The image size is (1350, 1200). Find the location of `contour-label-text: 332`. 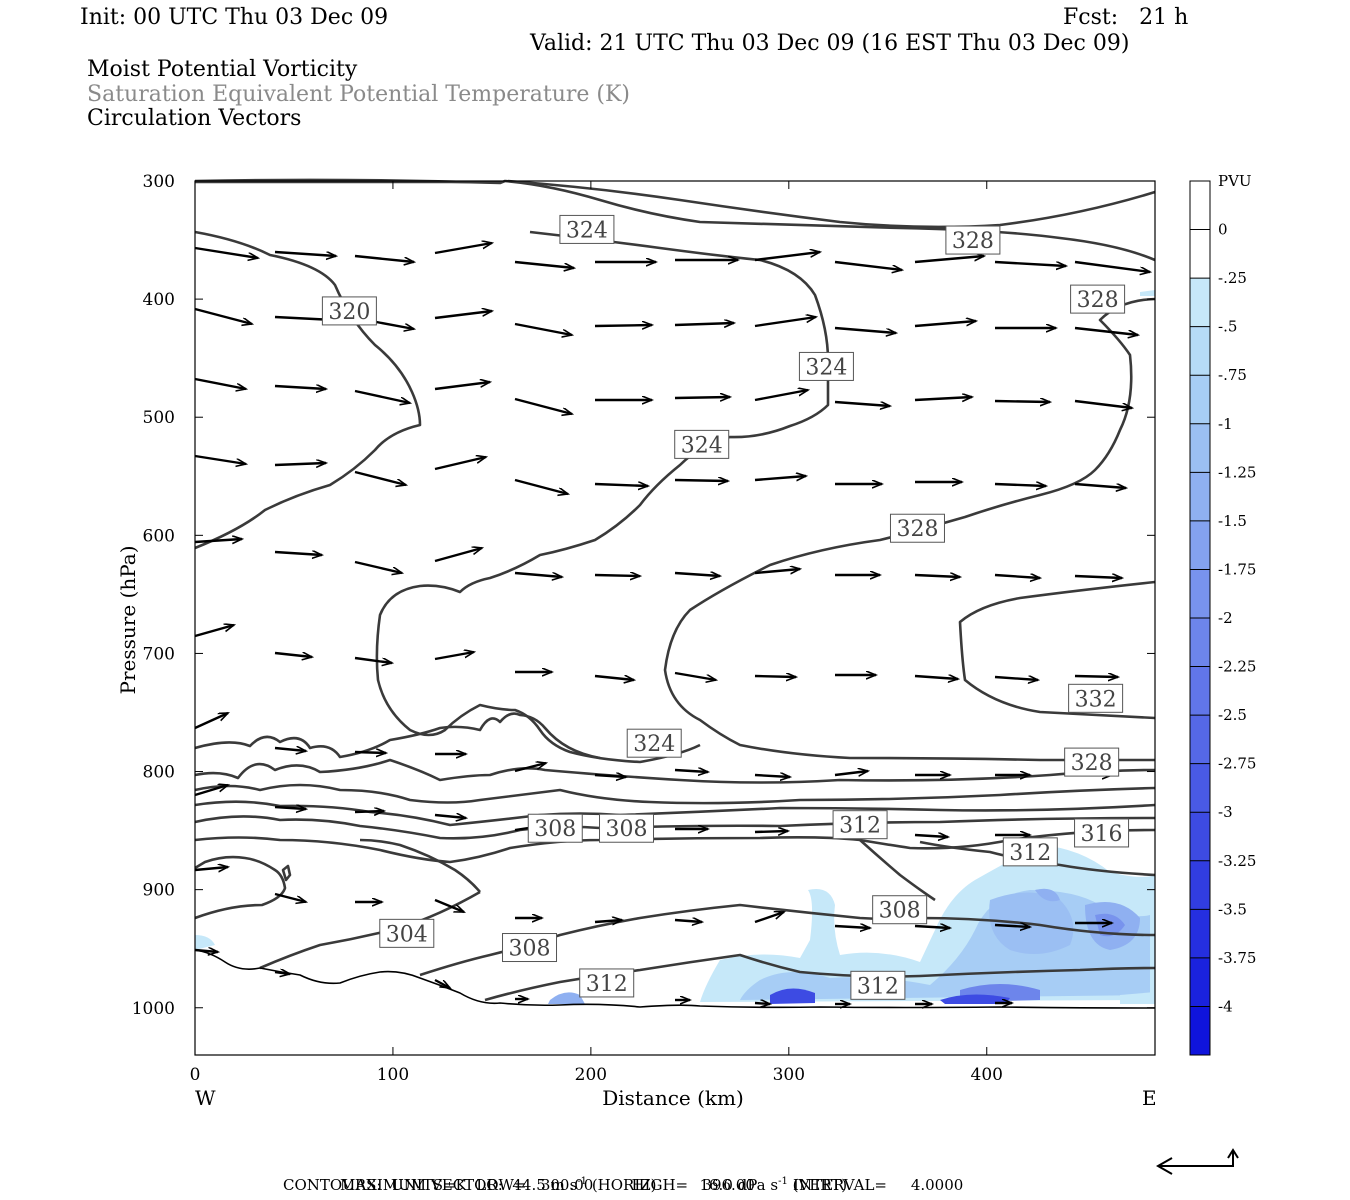

contour-label-text: 332 is located at coordinates (1096, 699).